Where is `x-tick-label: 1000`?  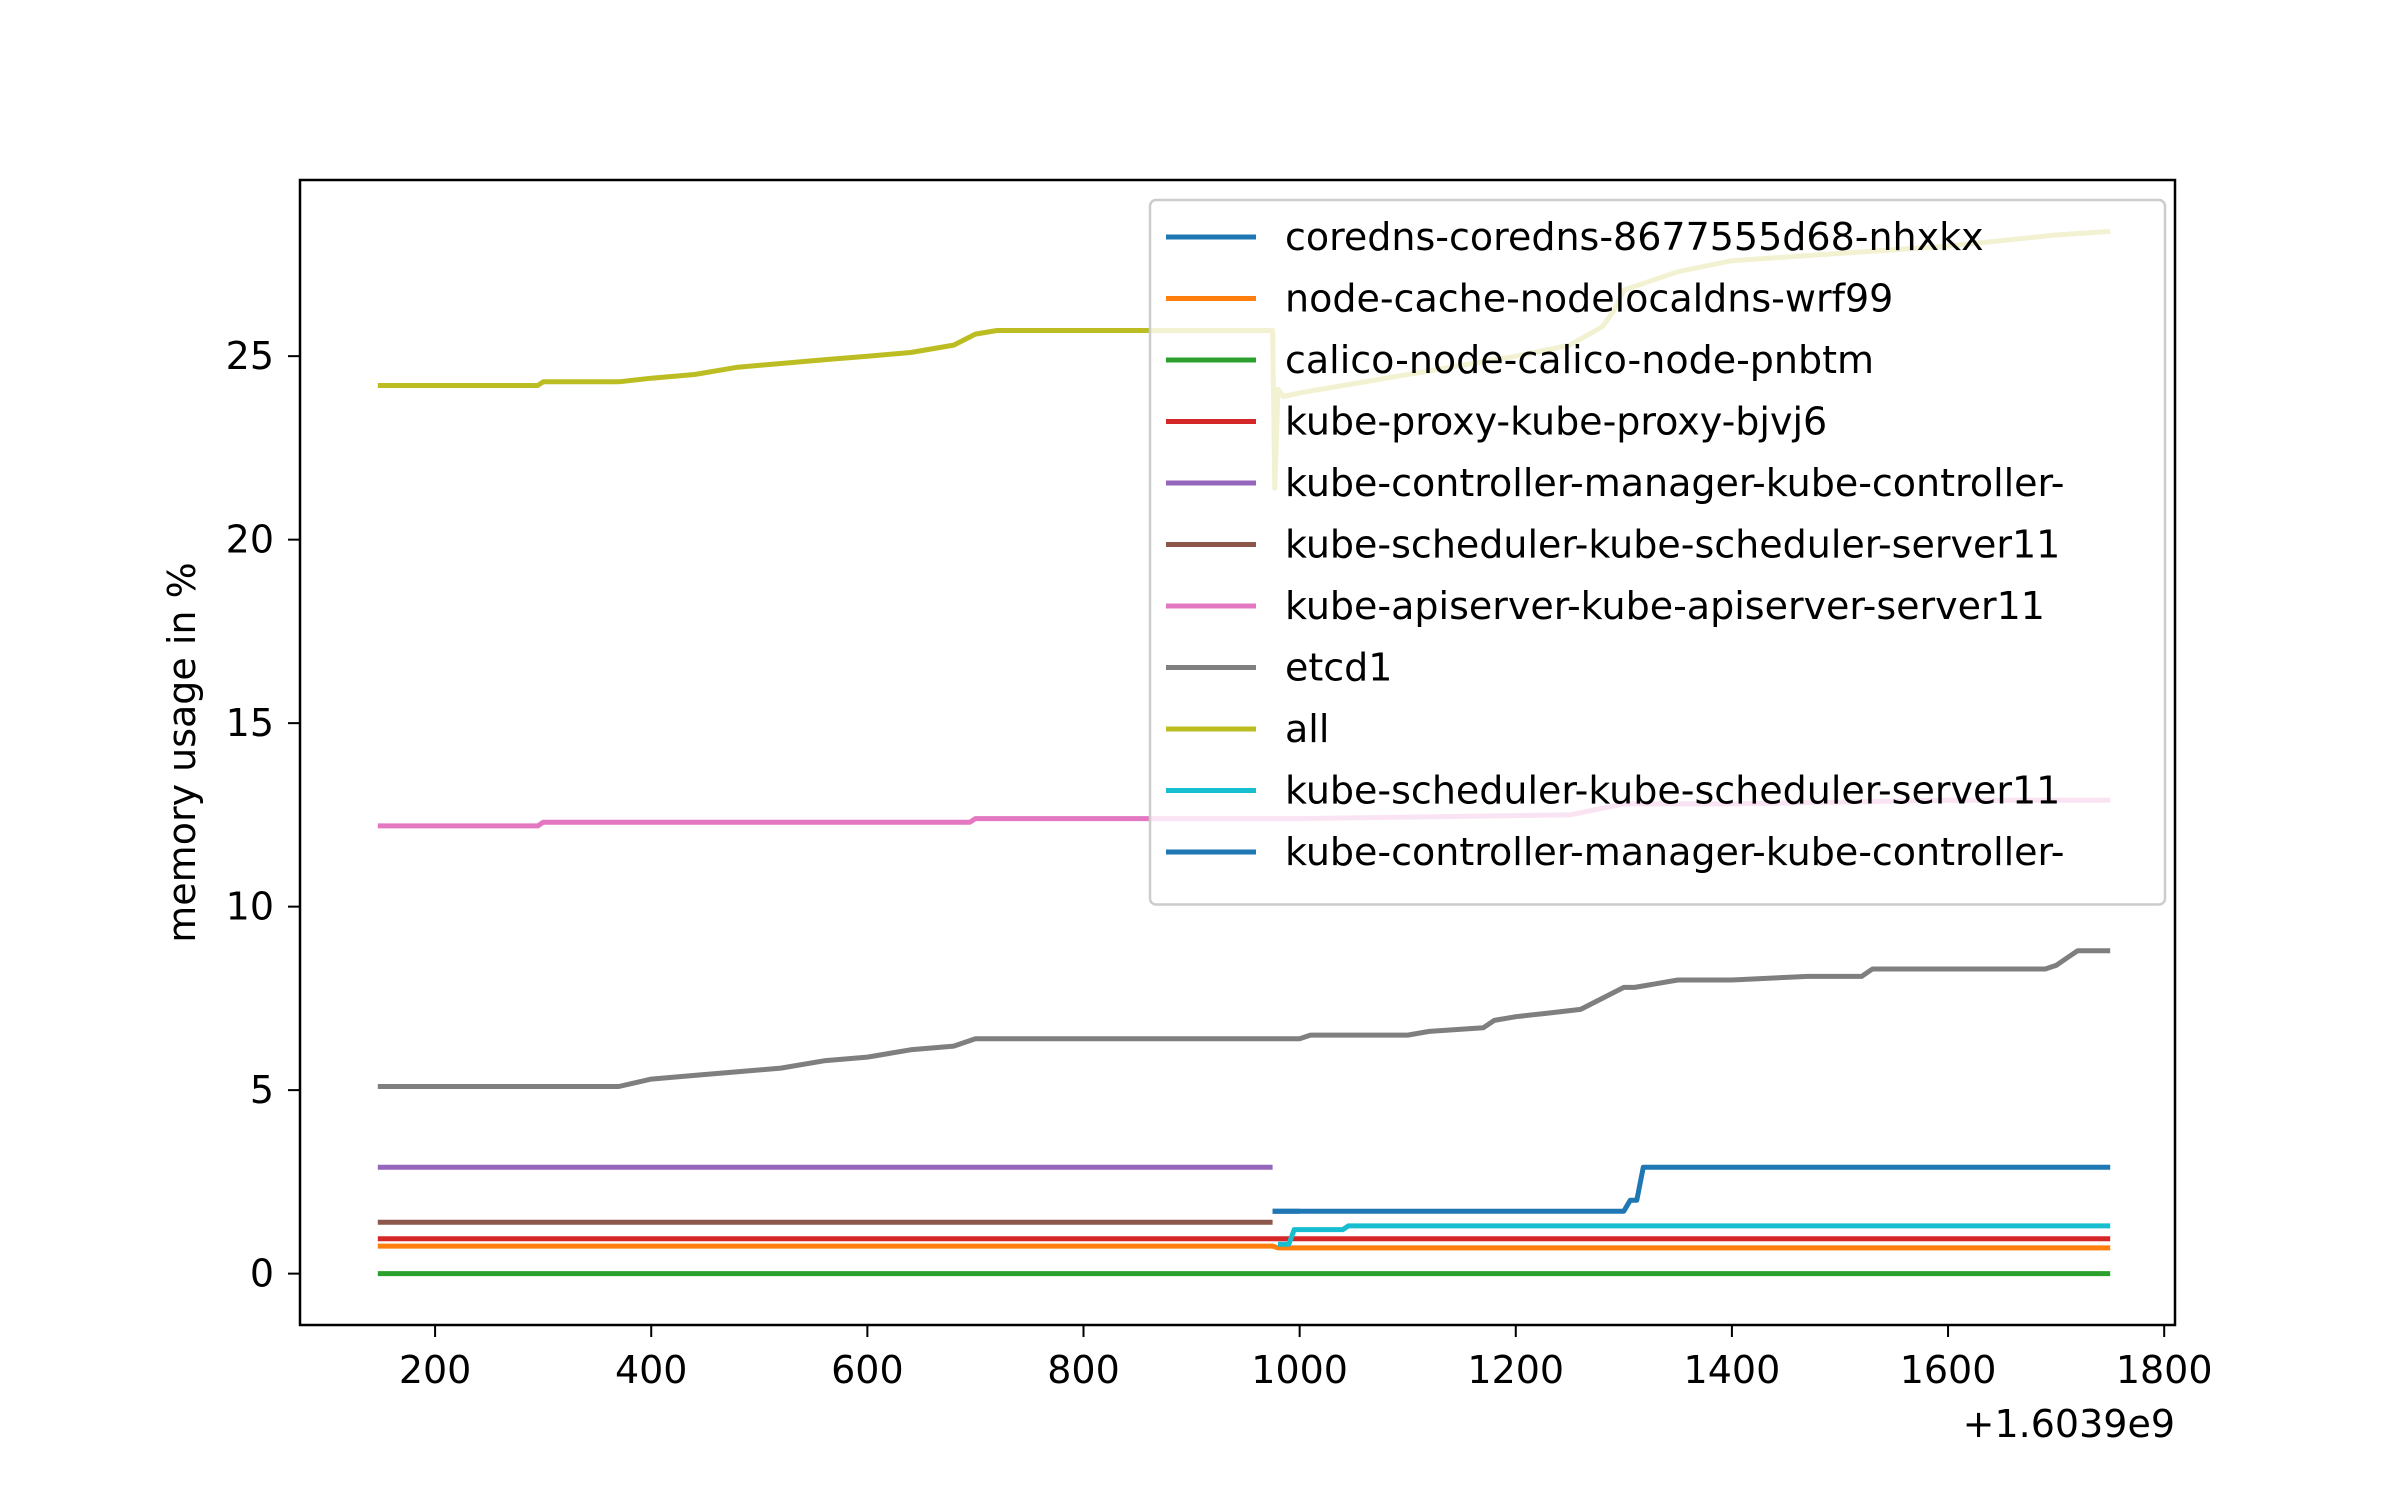 x-tick-label: 1000 is located at coordinates (1299, 1370).